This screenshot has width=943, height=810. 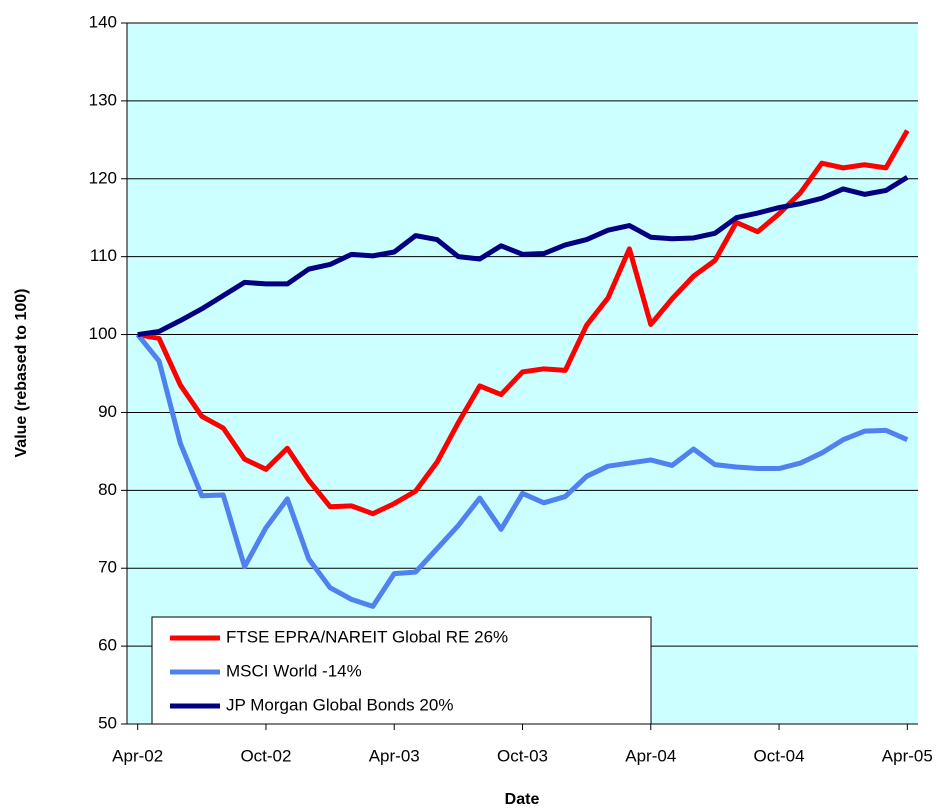 What do you see at coordinates (779, 755) in the screenshot?
I see `x-tick-label: Oct-04` at bounding box center [779, 755].